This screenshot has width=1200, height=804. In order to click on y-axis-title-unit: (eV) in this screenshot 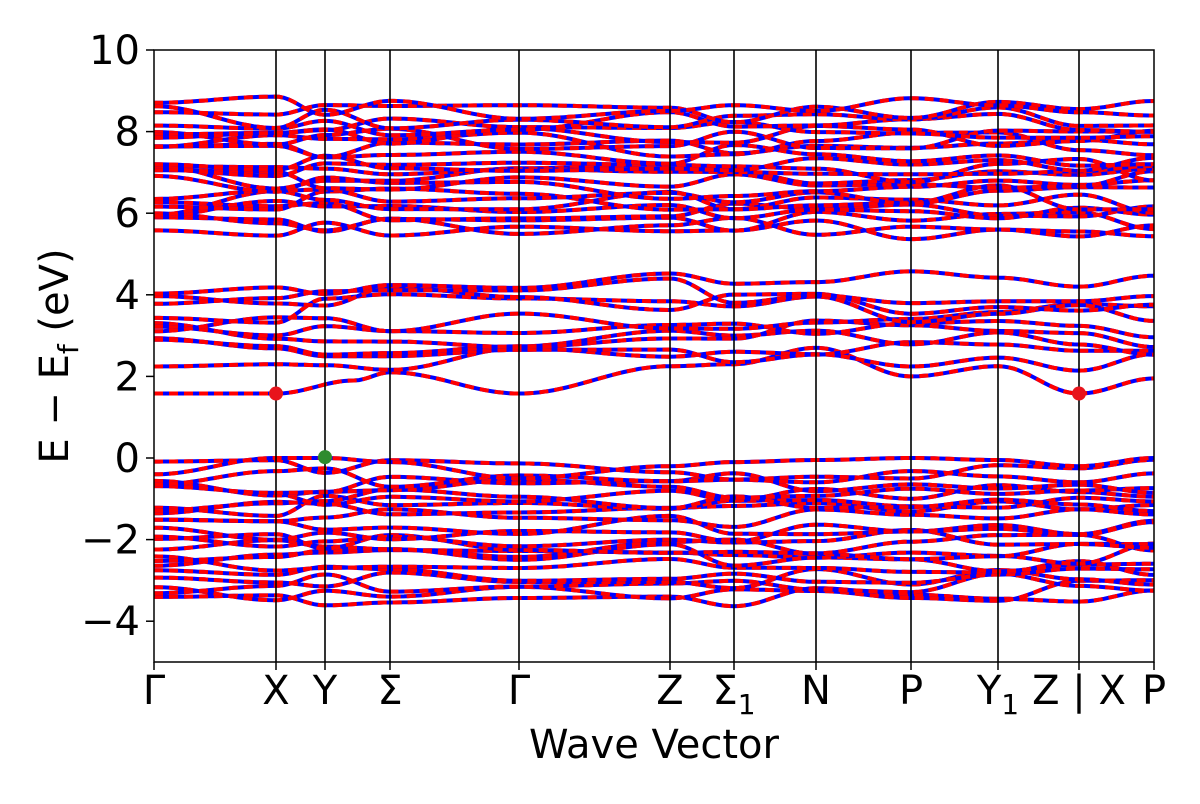, I will do `click(55, 296)`.